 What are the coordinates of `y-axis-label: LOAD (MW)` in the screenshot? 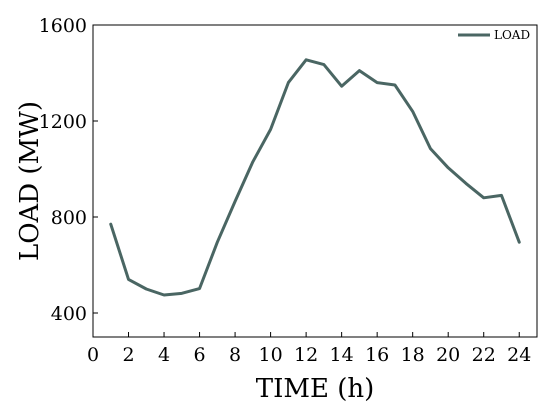 It's located at (30, 181).